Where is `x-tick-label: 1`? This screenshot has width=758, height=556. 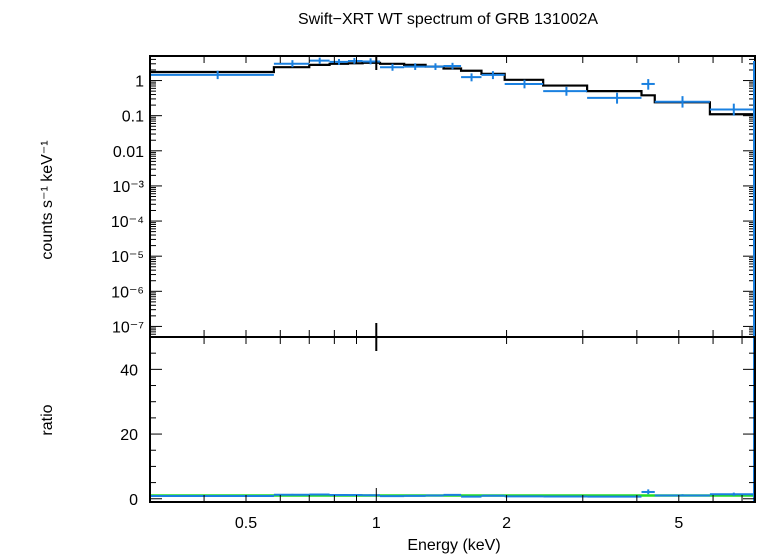 x-tick-label: 1 is located at coordinates (376, 523).